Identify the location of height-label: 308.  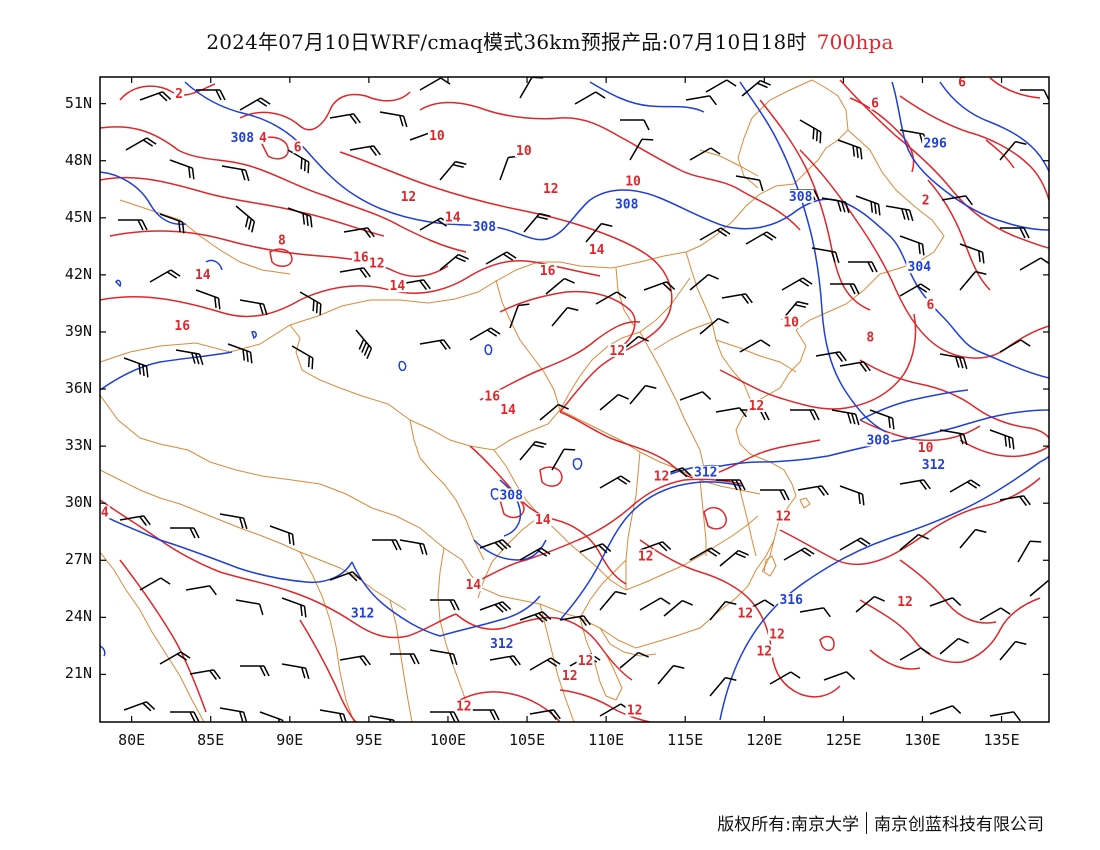
(878, 440).